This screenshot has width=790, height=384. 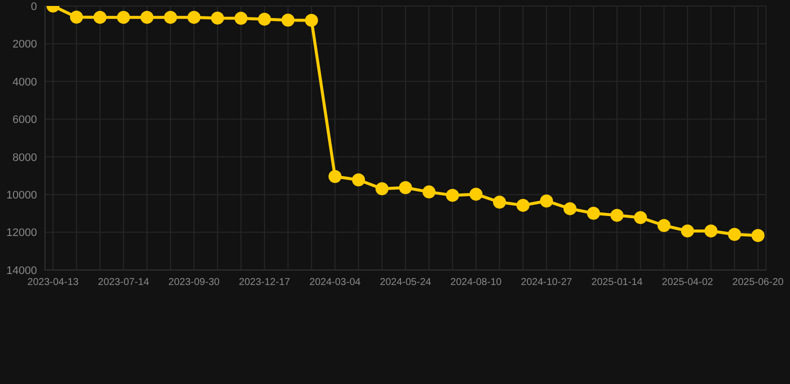 I want to click on x-tick-label: 2024-03-04, so click(x=335, y=282).